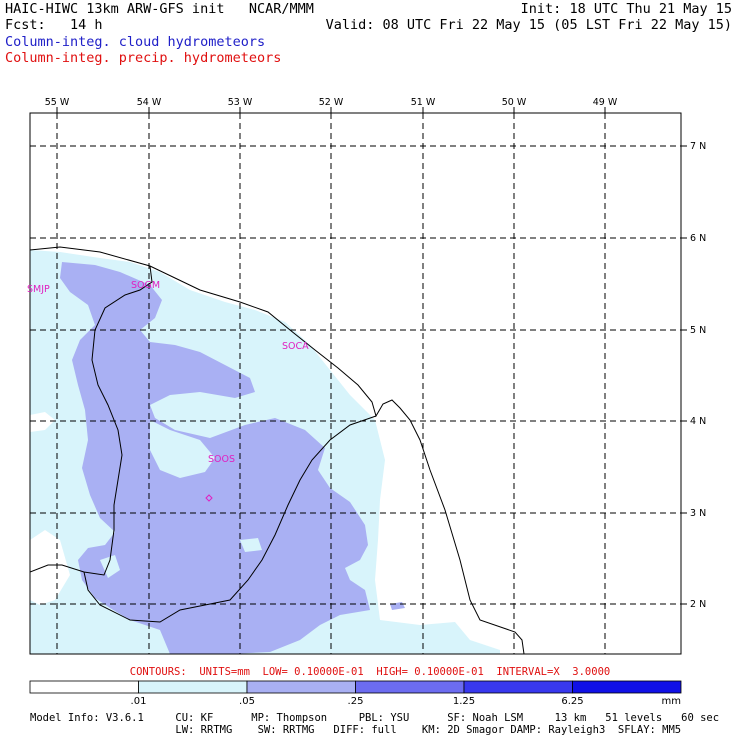 This screenshot has width=740, height=740. What do you see at coordinates (135, 42) in the screenshot?
I see `field-label-cloud: Column-integ. cloud hydrometeors` at bounding box center [135, 42].